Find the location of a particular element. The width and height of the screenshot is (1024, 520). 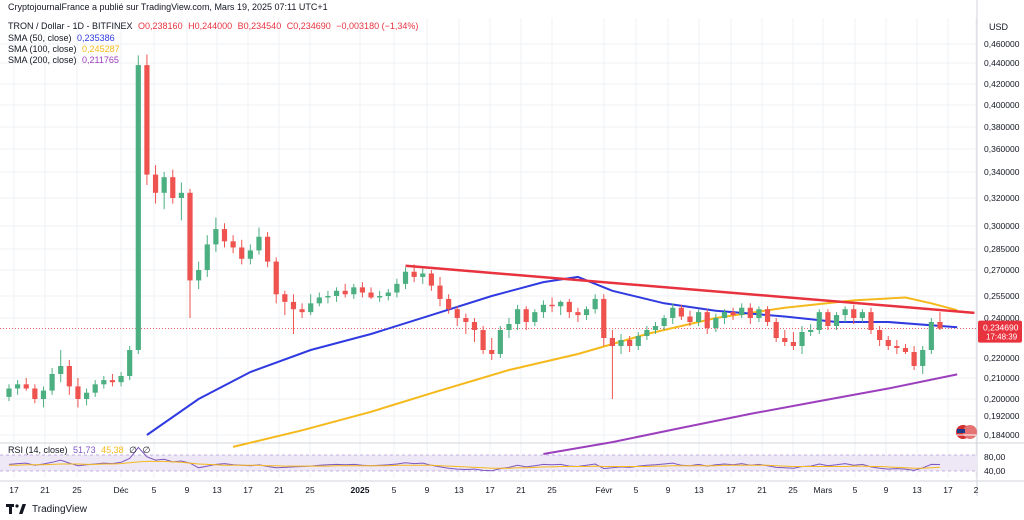

price-tick-label: 0,255000 is located at coordinates (1002, 296).